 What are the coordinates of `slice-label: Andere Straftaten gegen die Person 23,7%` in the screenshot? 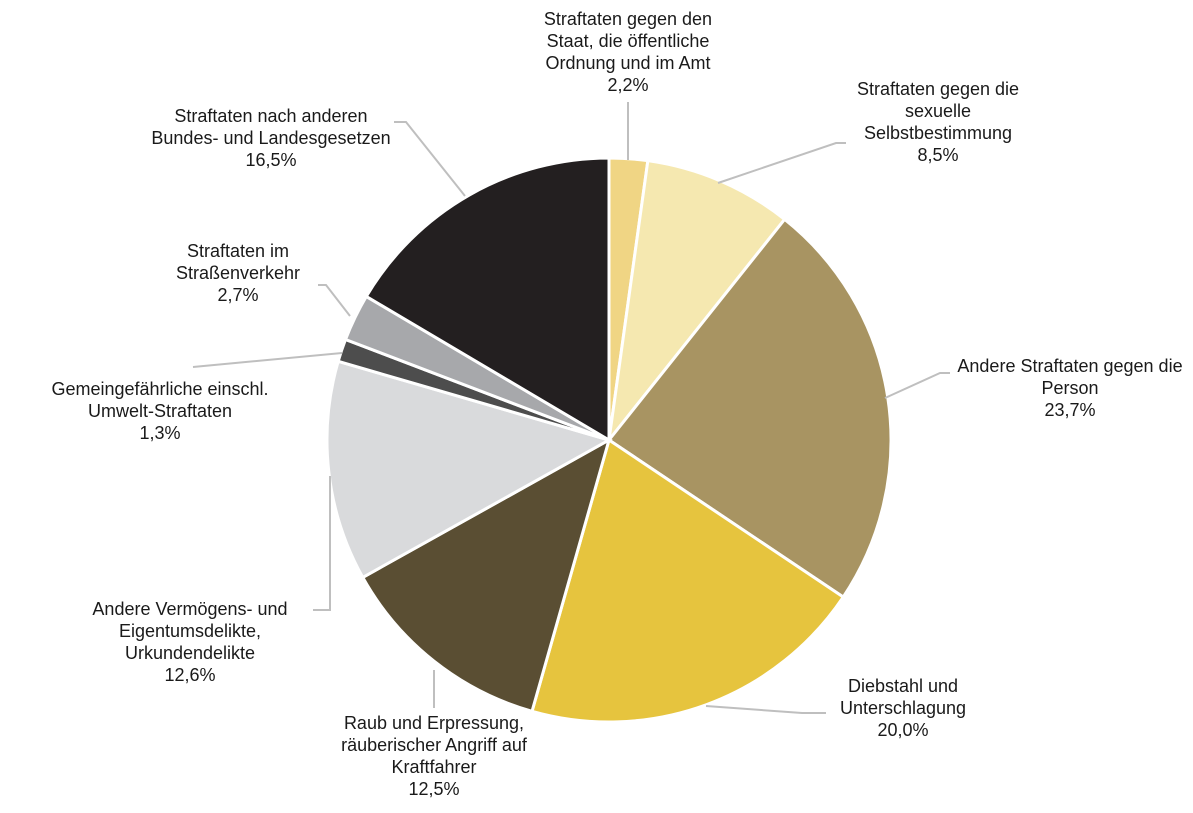 It's located at (1070, 388).